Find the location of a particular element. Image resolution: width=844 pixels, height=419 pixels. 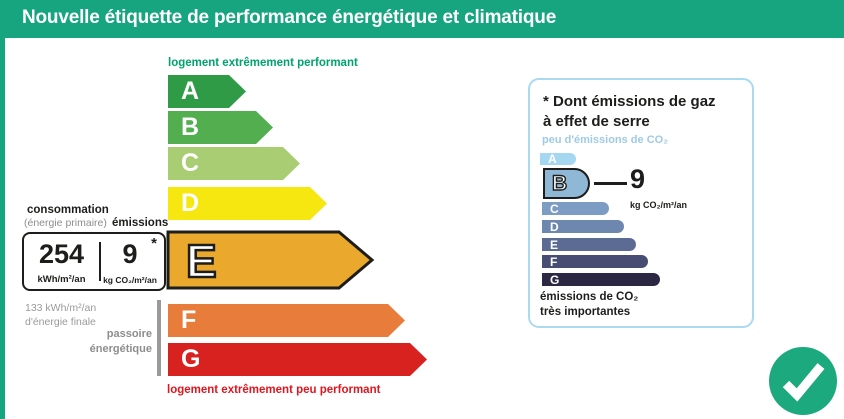

scale-bottom-label: logement extrêmement peu performant is located at coordinates (274, 390).